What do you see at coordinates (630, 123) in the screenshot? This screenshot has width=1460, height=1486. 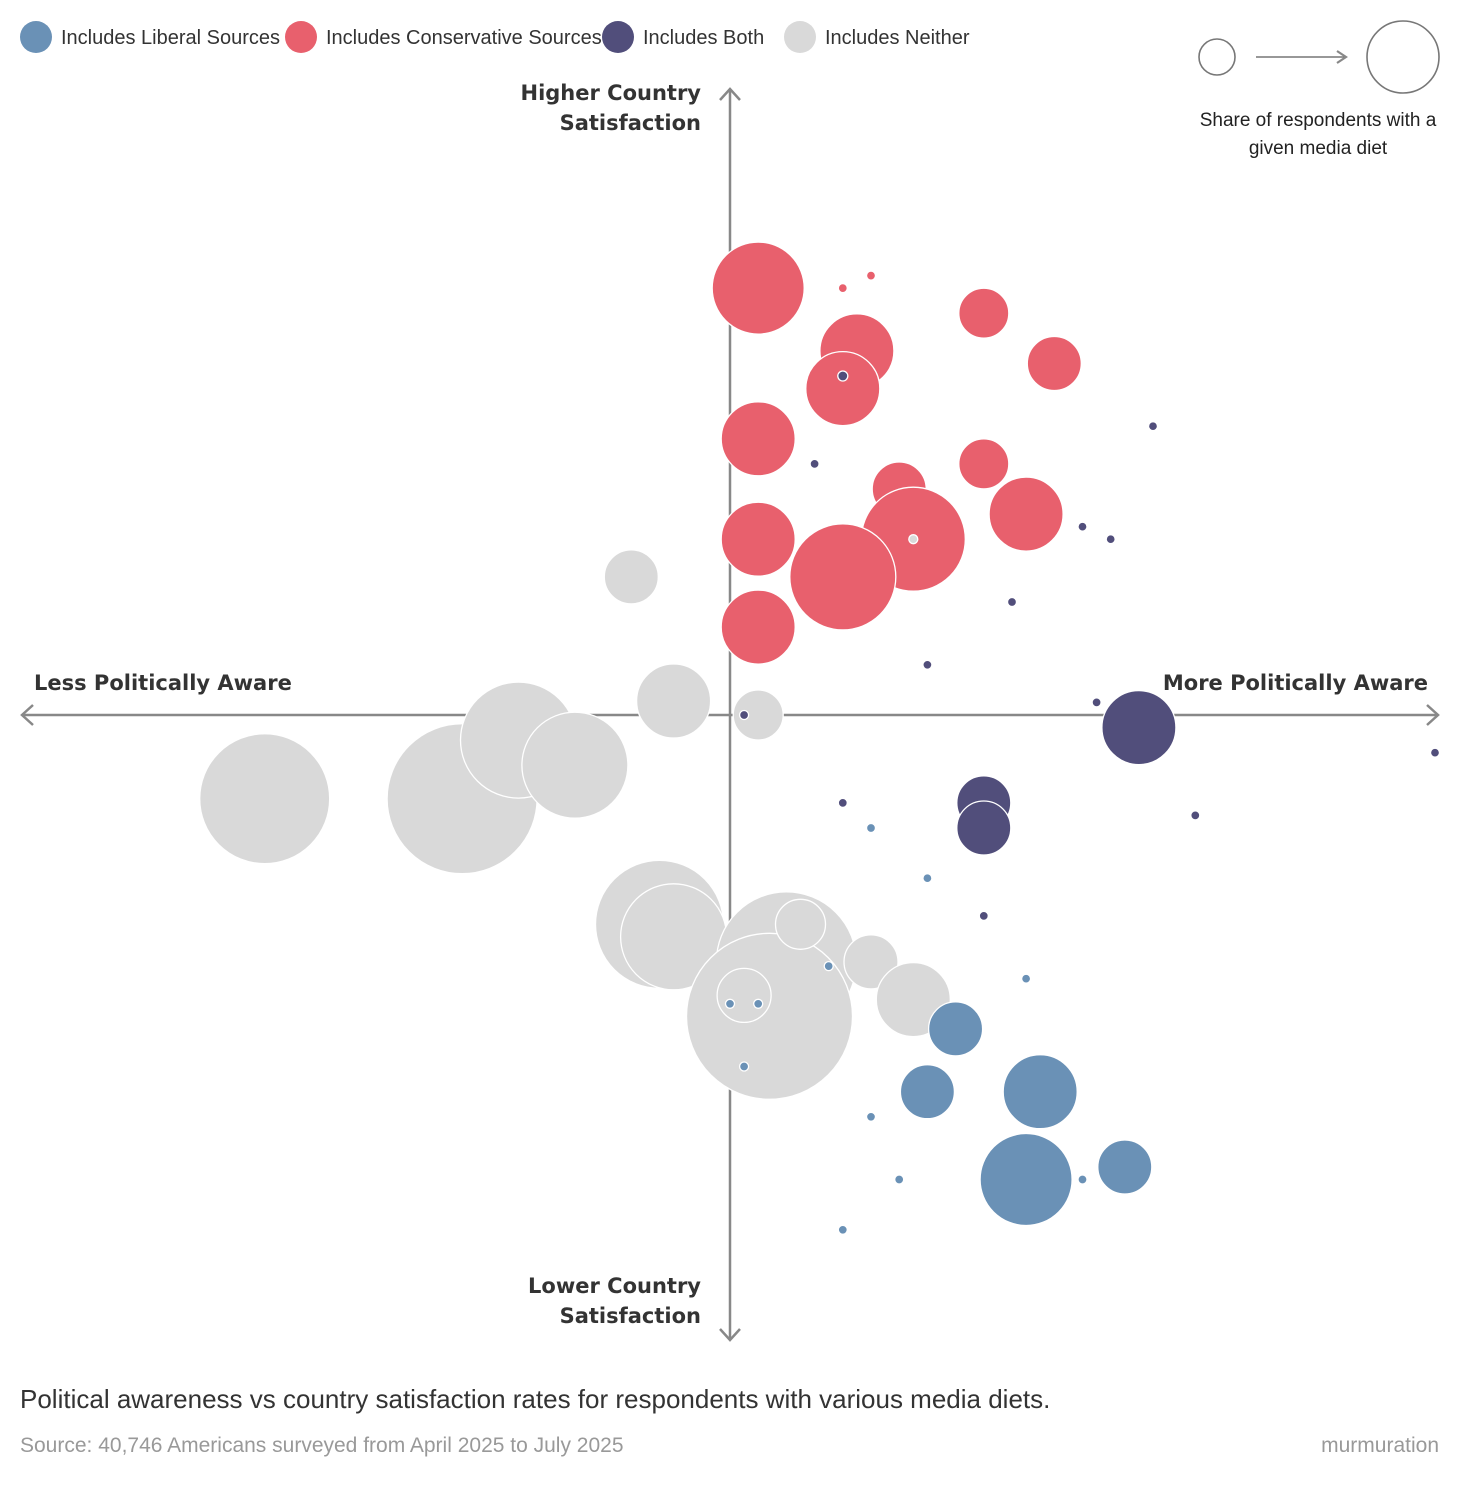 I see `y-axis-label-top-line2: Satisfaction` at bounding box center [630, 123].